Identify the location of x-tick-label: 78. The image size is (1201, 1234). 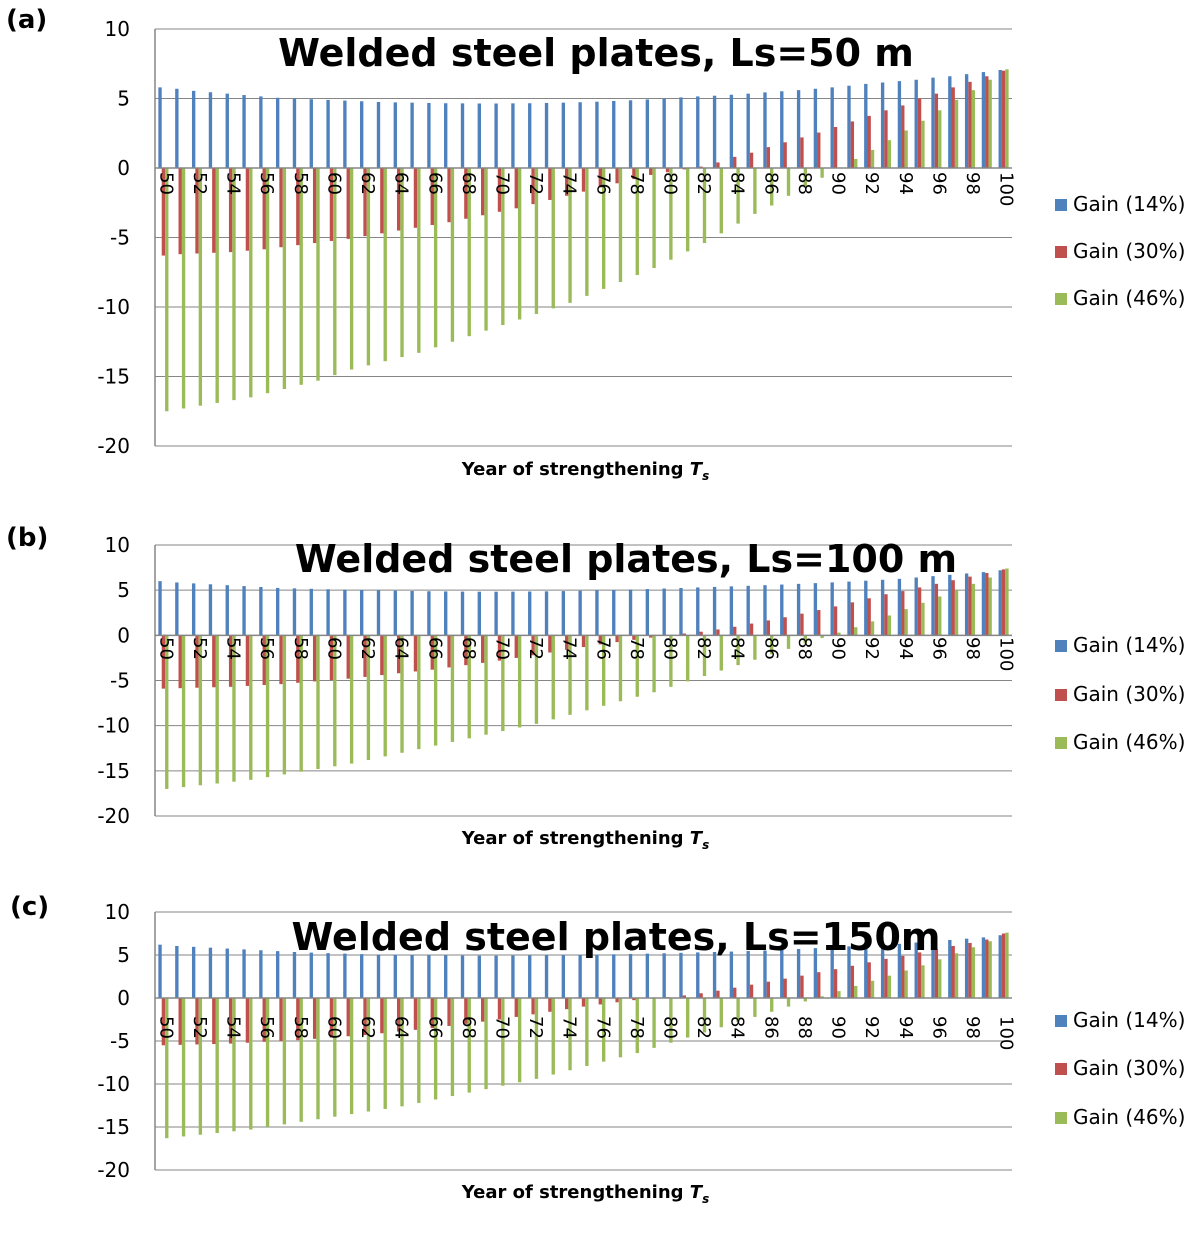
(636, 648).